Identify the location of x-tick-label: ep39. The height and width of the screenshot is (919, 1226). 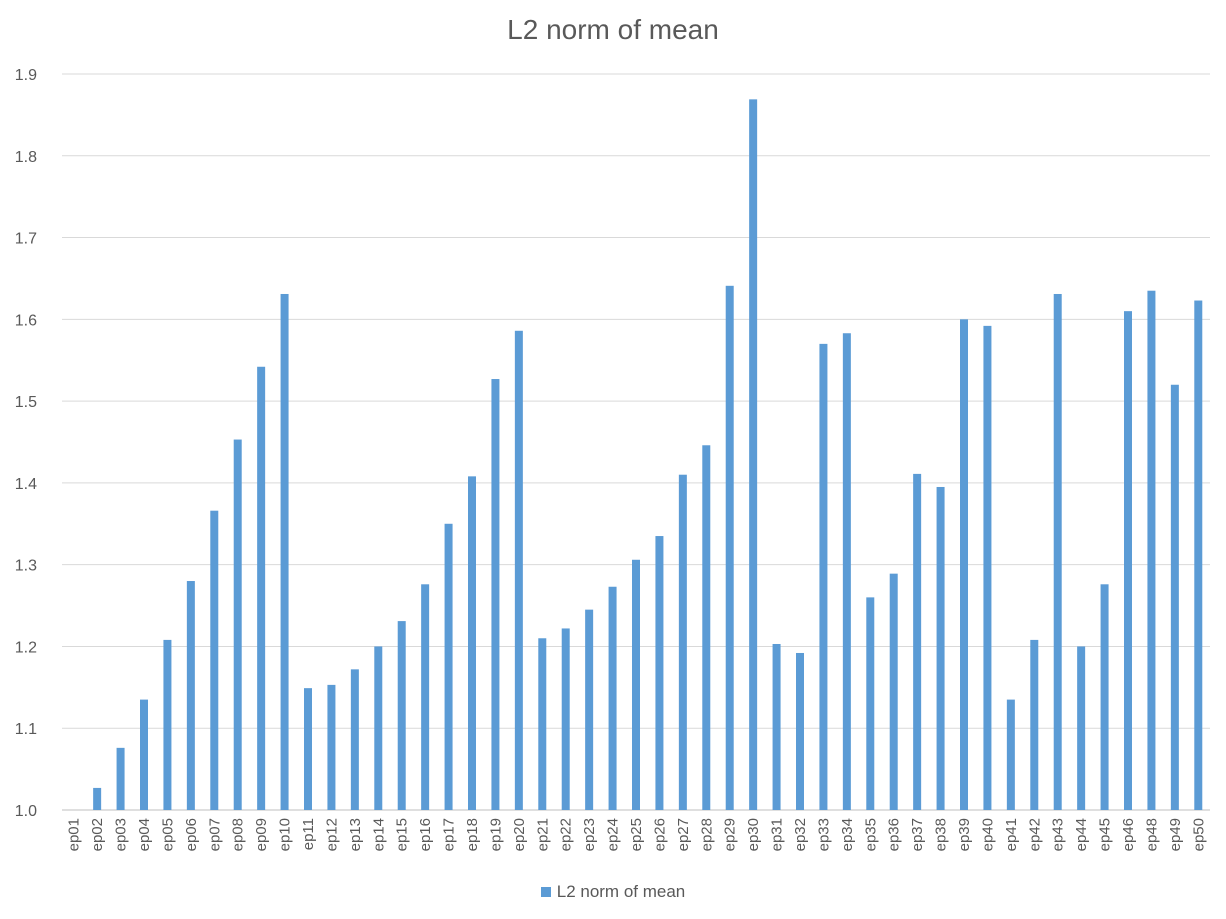
(964, 834).